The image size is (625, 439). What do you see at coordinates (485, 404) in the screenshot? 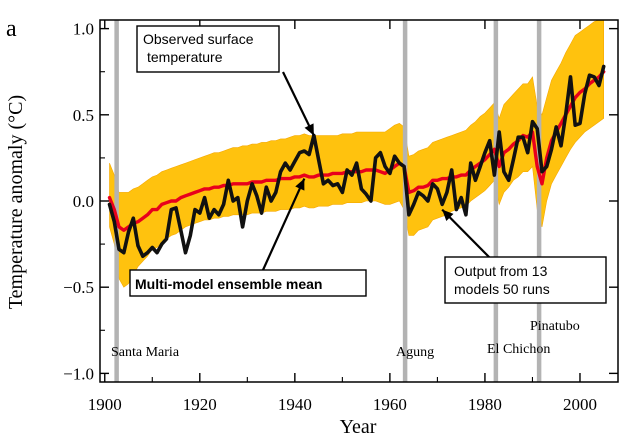
I see `x-tick-label: 1980` at bounding box center [485, 404].